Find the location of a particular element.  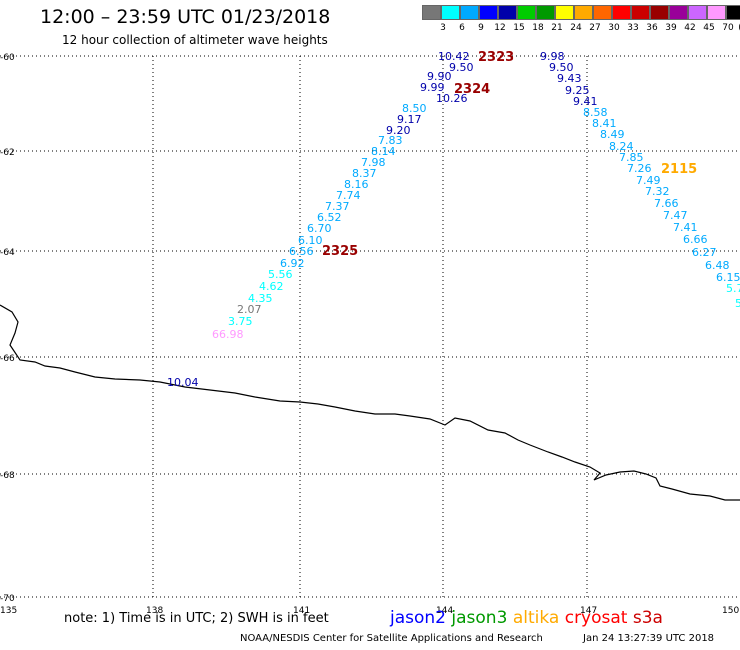

wave-height-value: 9.20 is located at coordinates (398, 130).